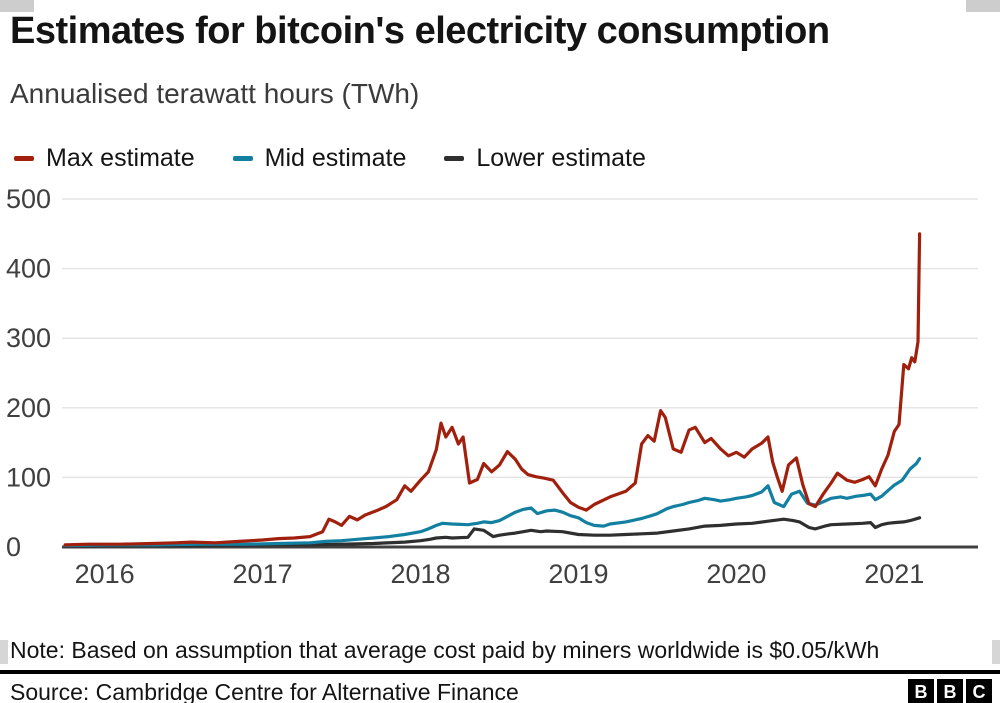  What do you see at coordinates (561, 157) in the screenshot?
I see `legend-label-lower-estimate: Lower estimate` at bounding box center [561, 157].